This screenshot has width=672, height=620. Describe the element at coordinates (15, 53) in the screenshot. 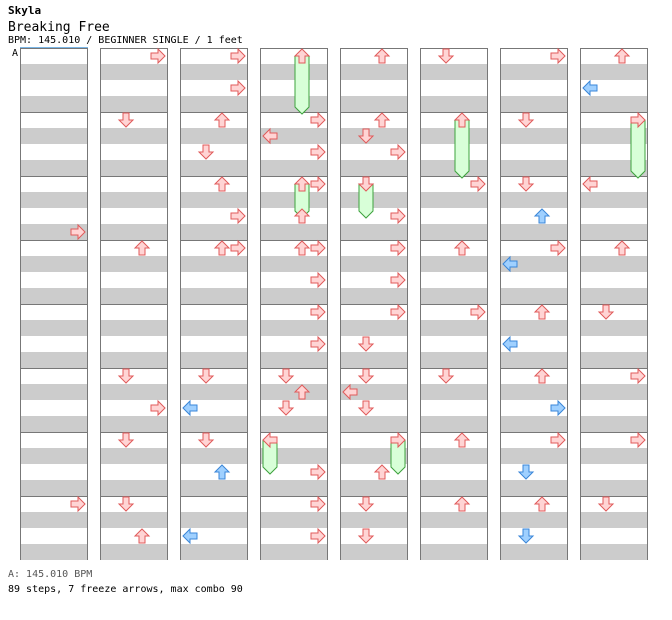

I see `bpm-marker: A` at that location.